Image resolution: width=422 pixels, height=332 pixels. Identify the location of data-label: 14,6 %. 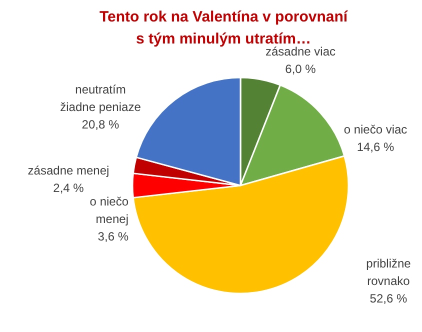
(375, 147).